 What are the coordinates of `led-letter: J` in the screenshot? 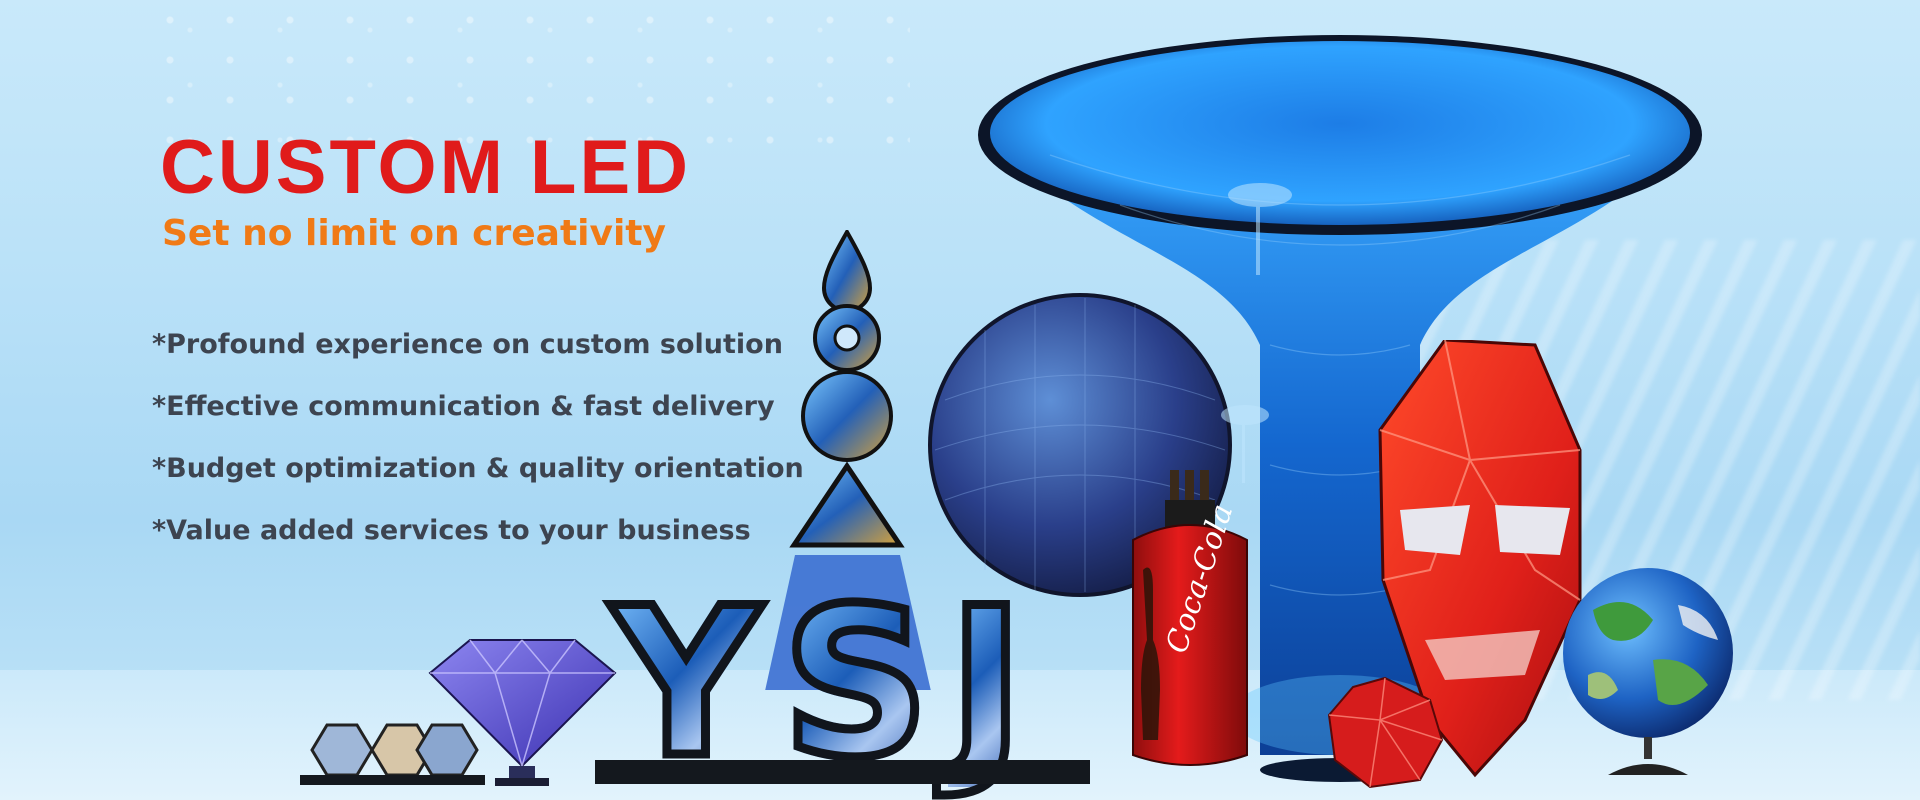 It's located at (986, 684).